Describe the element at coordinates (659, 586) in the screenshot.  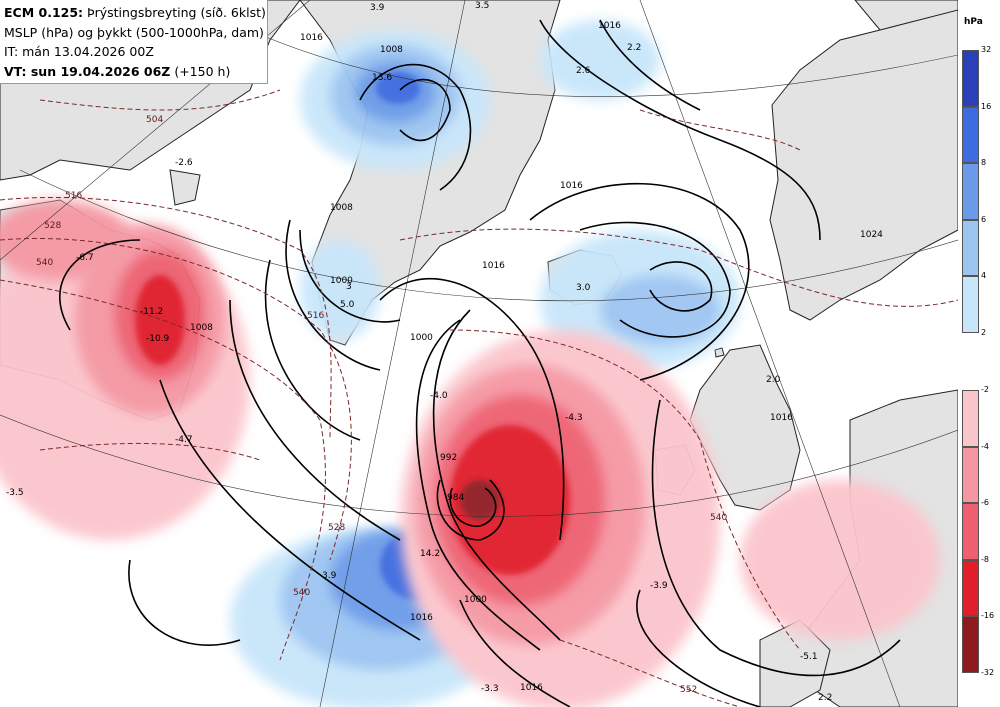
I see `pressure-change-label: -3.9` at that location.